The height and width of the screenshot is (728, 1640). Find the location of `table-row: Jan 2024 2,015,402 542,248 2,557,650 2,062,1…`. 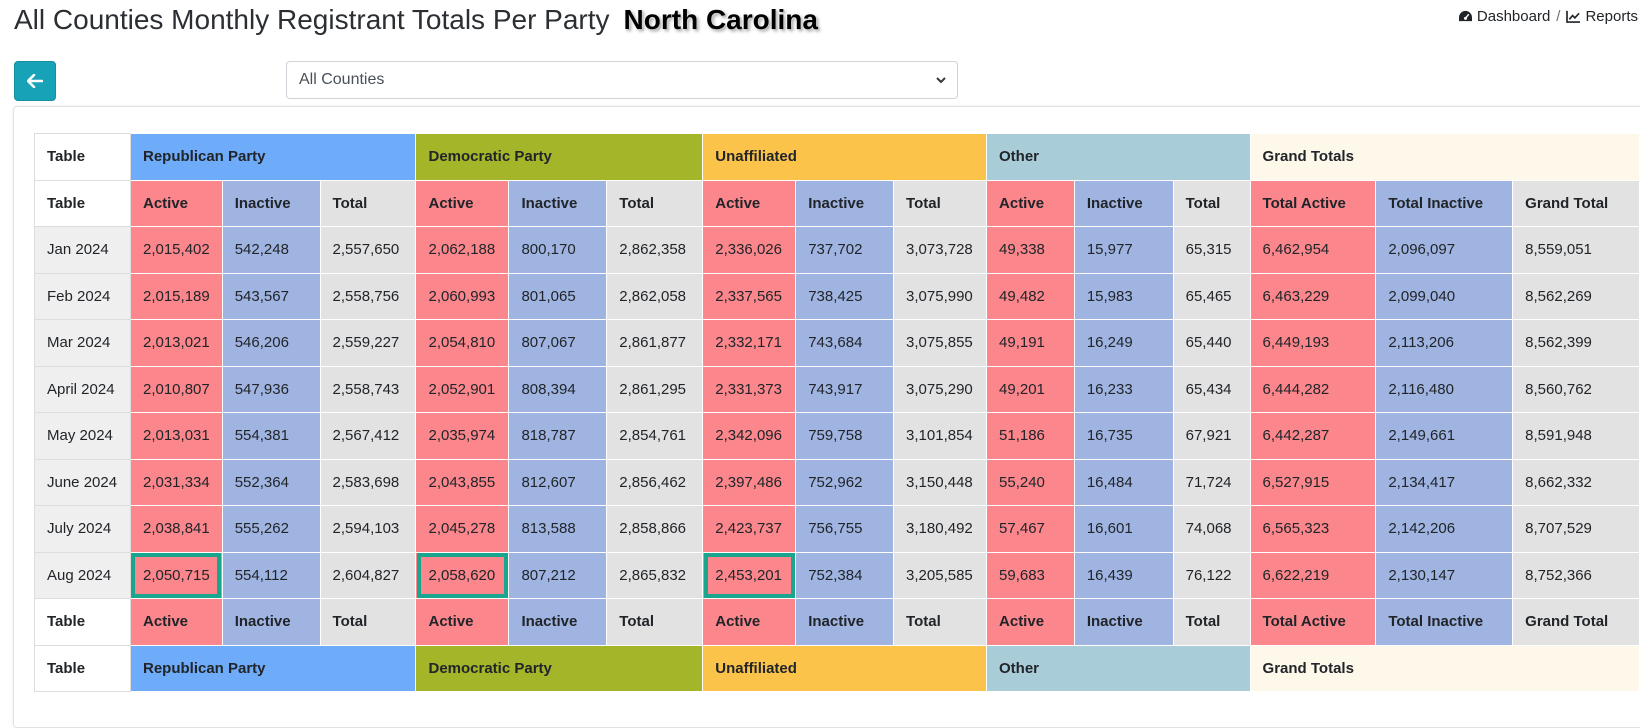

table-row: Jan 2024 2,015,402 542,248 2,557,650 2,062,1… is located at coordinates (837, 250).